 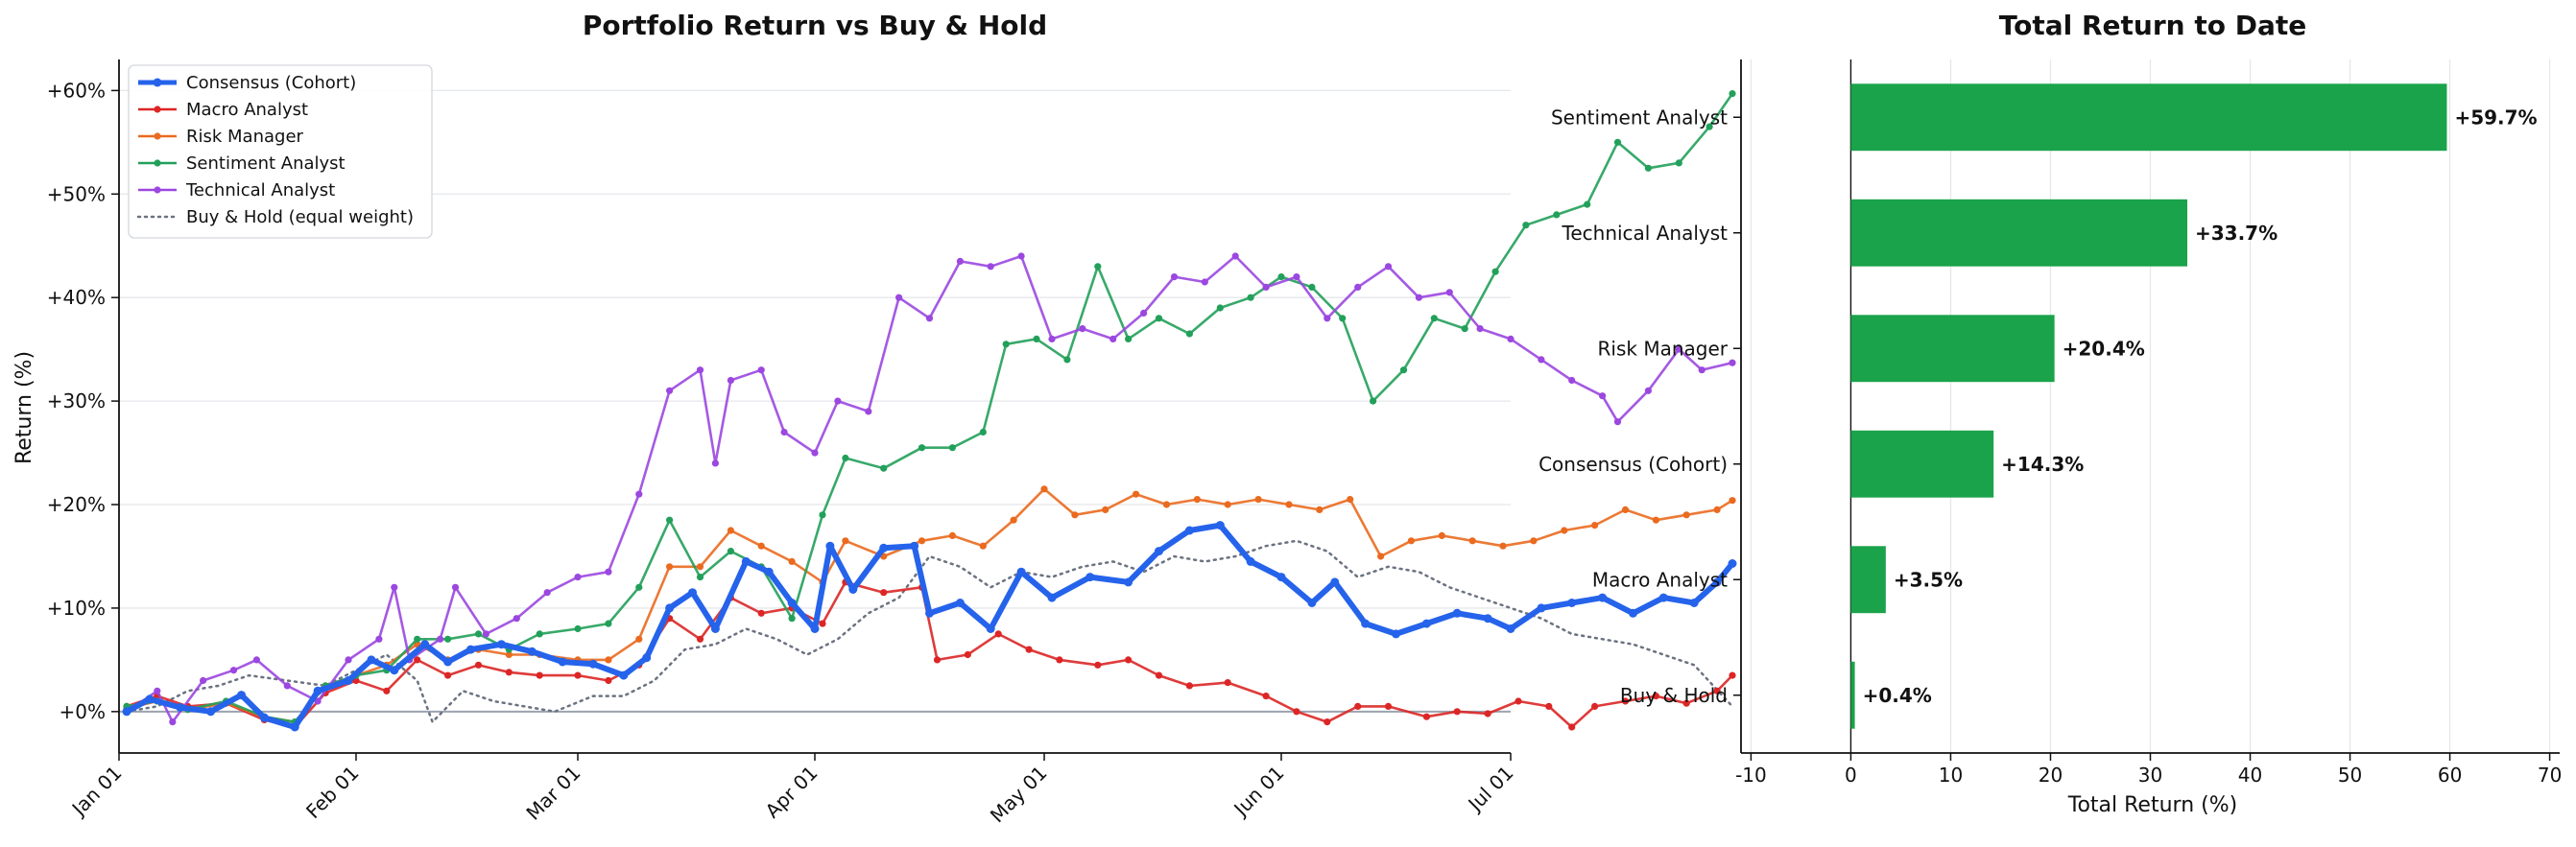 What do you see at coordinates (1897, 695) in the screenshot?
I see `value-label: +0.4%` at bounding box center [1897, 695].